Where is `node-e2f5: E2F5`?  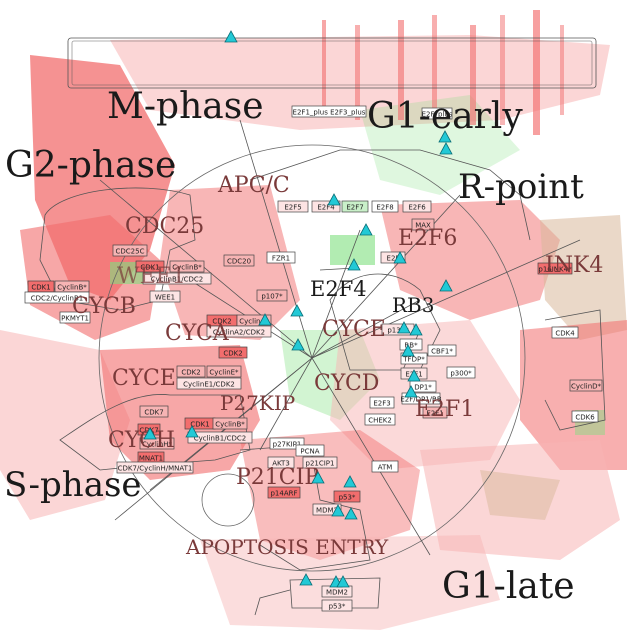 node-e2f5: E2F5 is located at coordinates (293, 206).